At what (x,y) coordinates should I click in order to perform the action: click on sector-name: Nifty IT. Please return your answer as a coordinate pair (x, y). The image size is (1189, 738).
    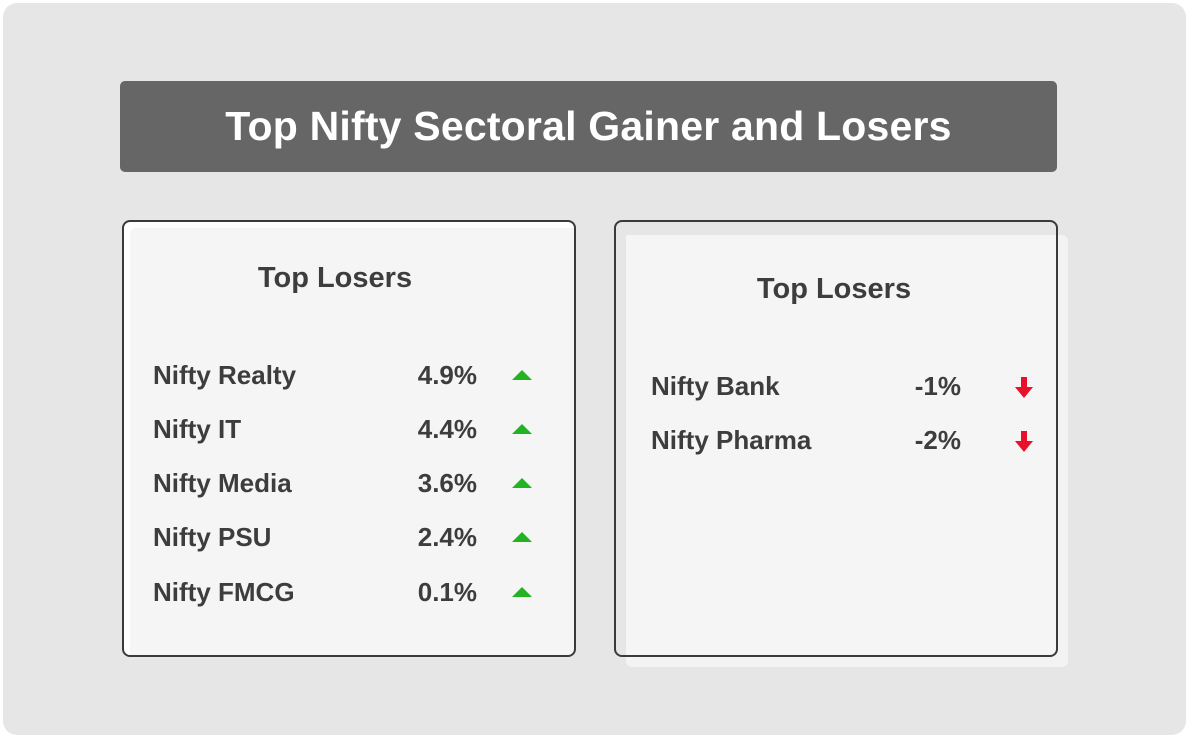
    Looking at the image, I should click on (197, 428).